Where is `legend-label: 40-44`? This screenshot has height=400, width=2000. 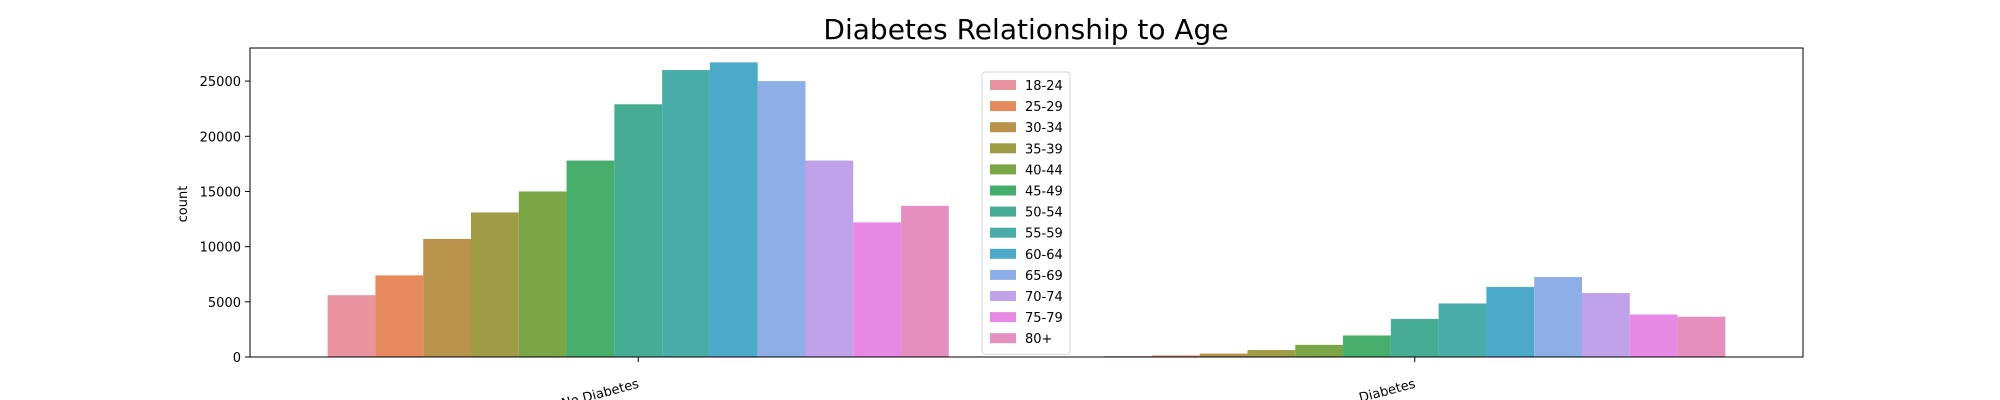 legend-label: 40-44 is located at coordinates (1044, 170).